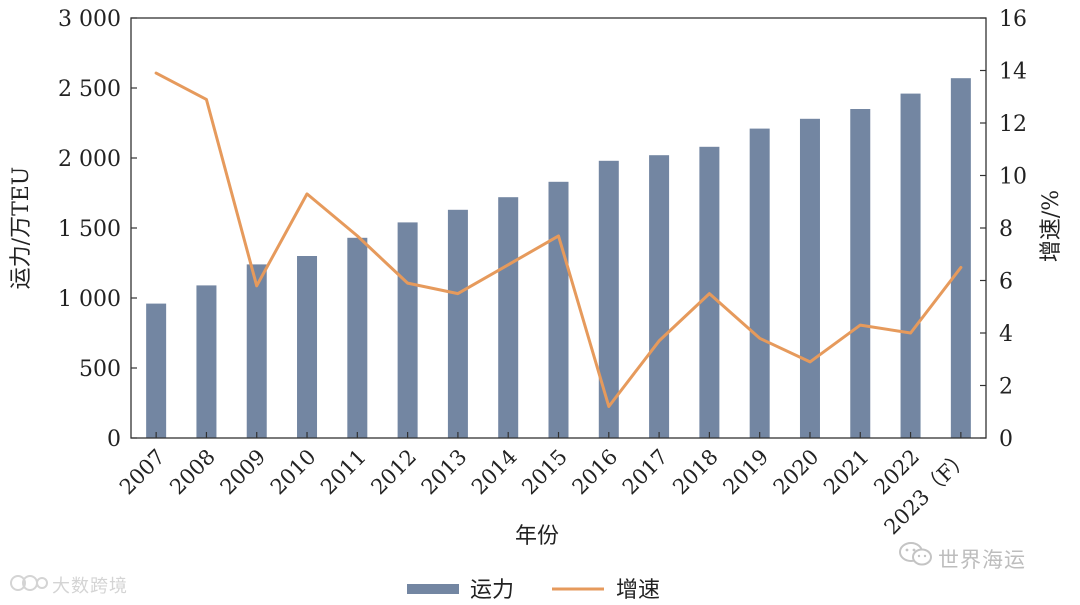  I want to click on logo-icon, so click(29, 583).